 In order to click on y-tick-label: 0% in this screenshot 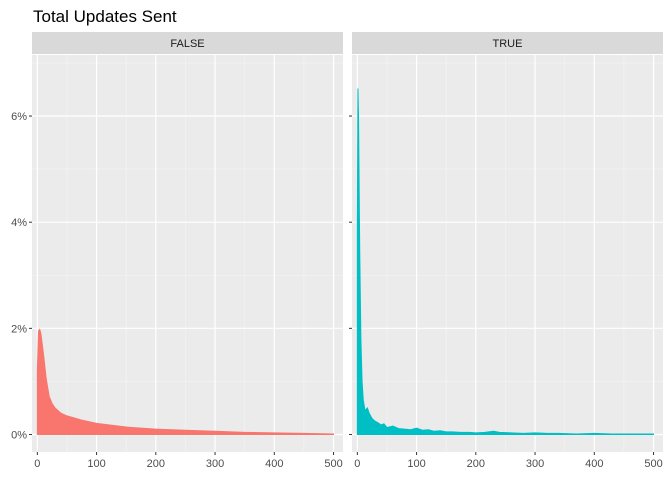, I will do `click(19, 435)`.